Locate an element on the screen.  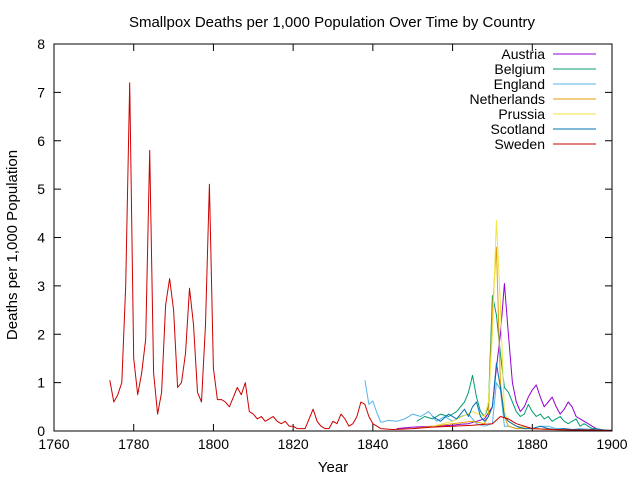
x-tick-label: 1900 is located at coordinates (611, 444).